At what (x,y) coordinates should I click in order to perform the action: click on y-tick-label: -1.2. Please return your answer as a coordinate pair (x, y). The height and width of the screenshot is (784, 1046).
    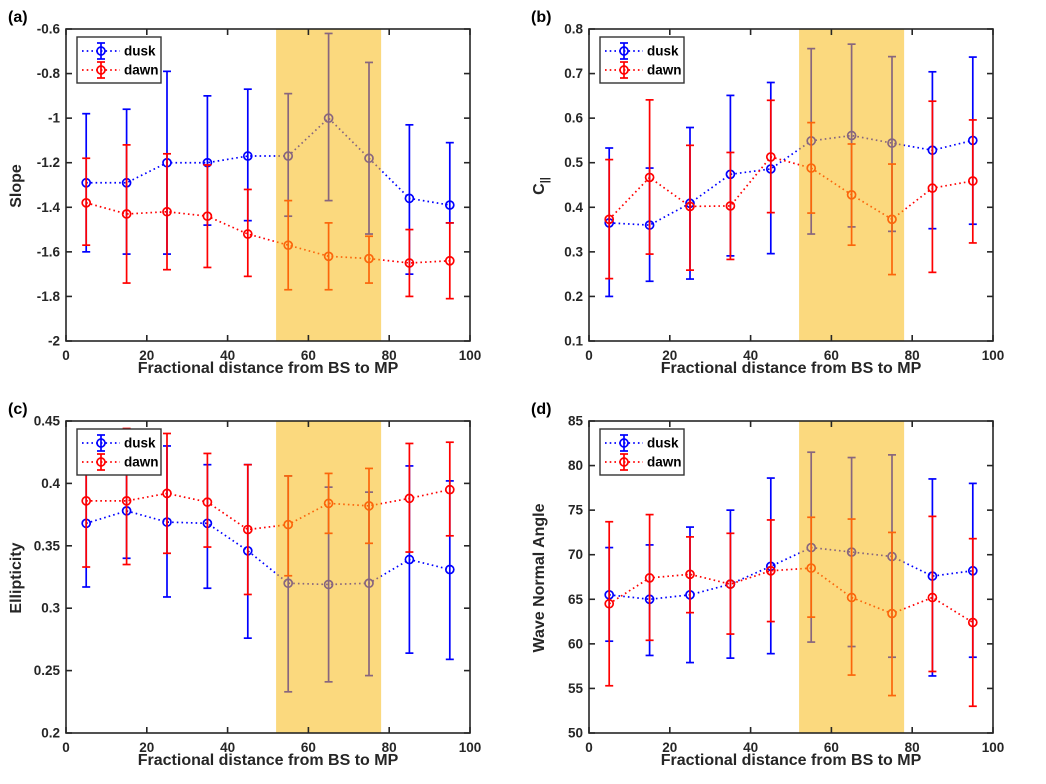
    Looking at the image, I should click on (48, 162).